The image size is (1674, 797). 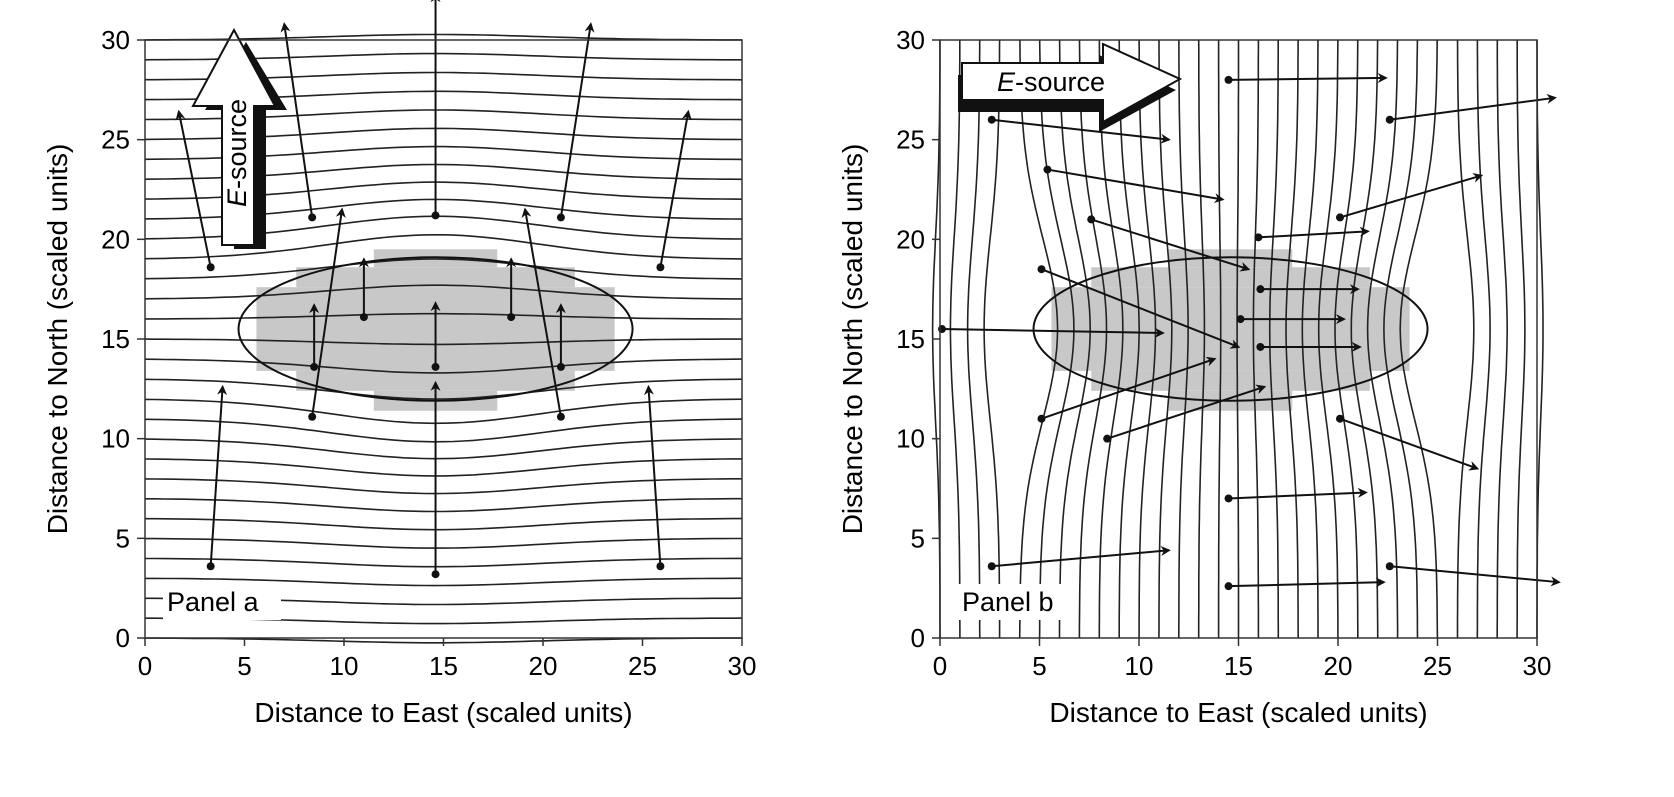 What do you see at coordinates (123, 538) in the screenshot?
I see `y-tick-label: 5` at bounding box center [123, 538].